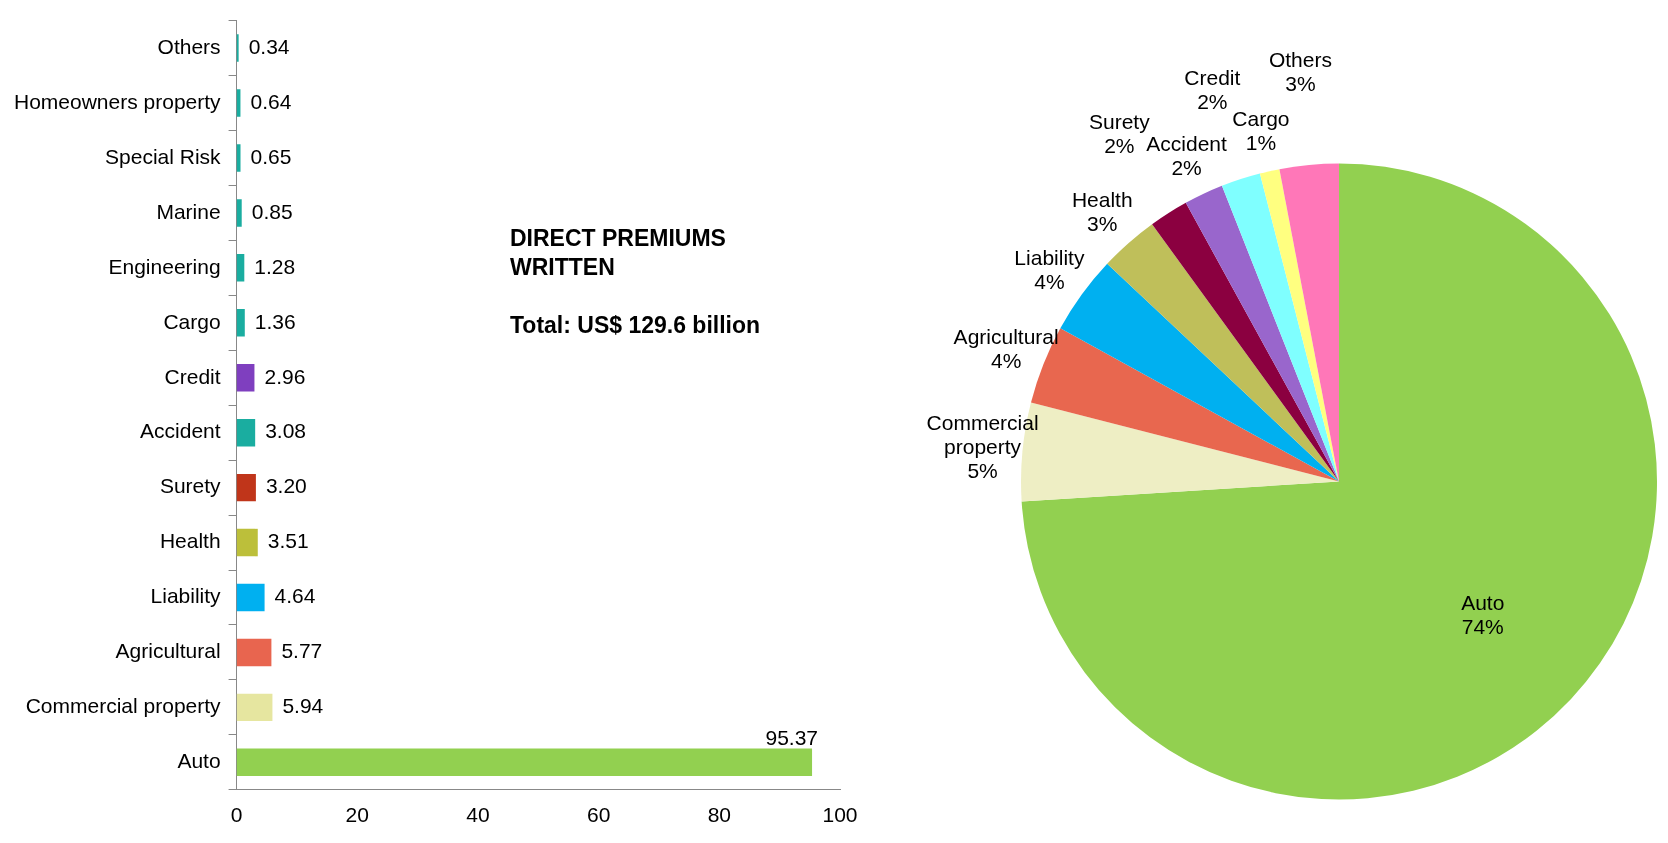 The width and height of the screenshot is (1668, 843). I want to click on data-label: 1.28, so click(275, 266).